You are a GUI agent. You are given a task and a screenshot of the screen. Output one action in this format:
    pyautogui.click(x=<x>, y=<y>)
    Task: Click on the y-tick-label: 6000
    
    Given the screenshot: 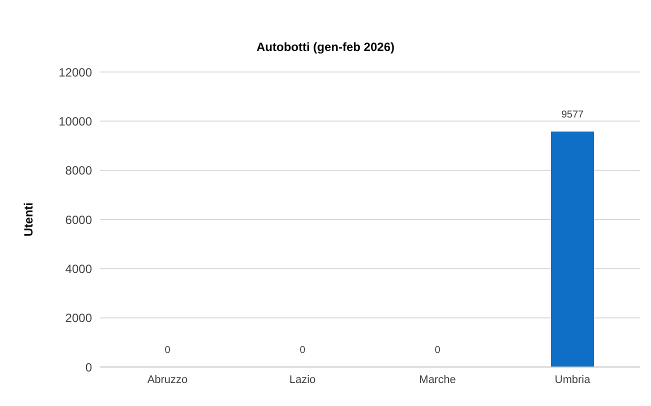 What is the action you would take?
    pyautogui.click(x=78, y=219)
    